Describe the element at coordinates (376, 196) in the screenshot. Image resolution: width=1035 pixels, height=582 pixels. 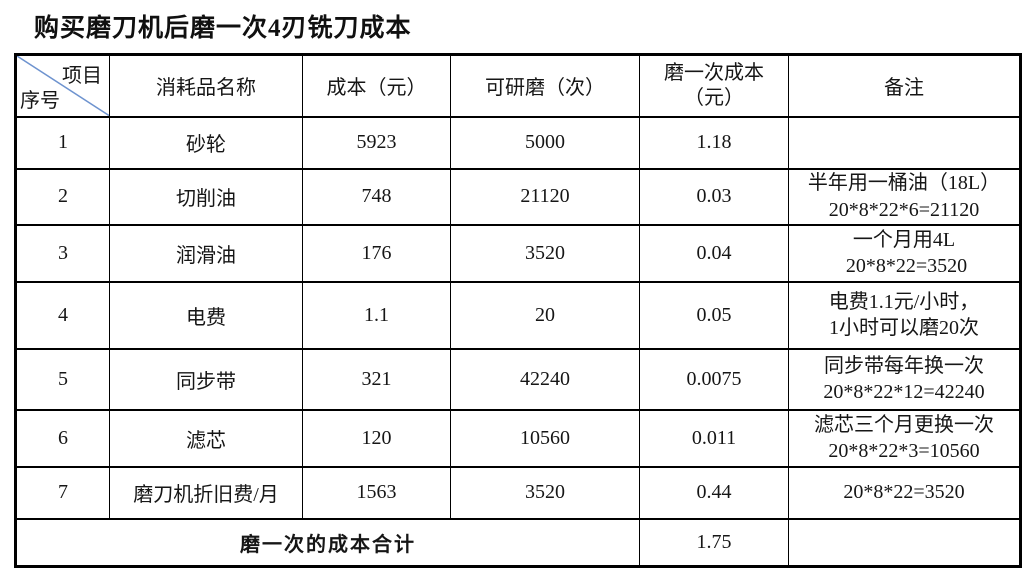
I see `cell-cost: 748` at that location.